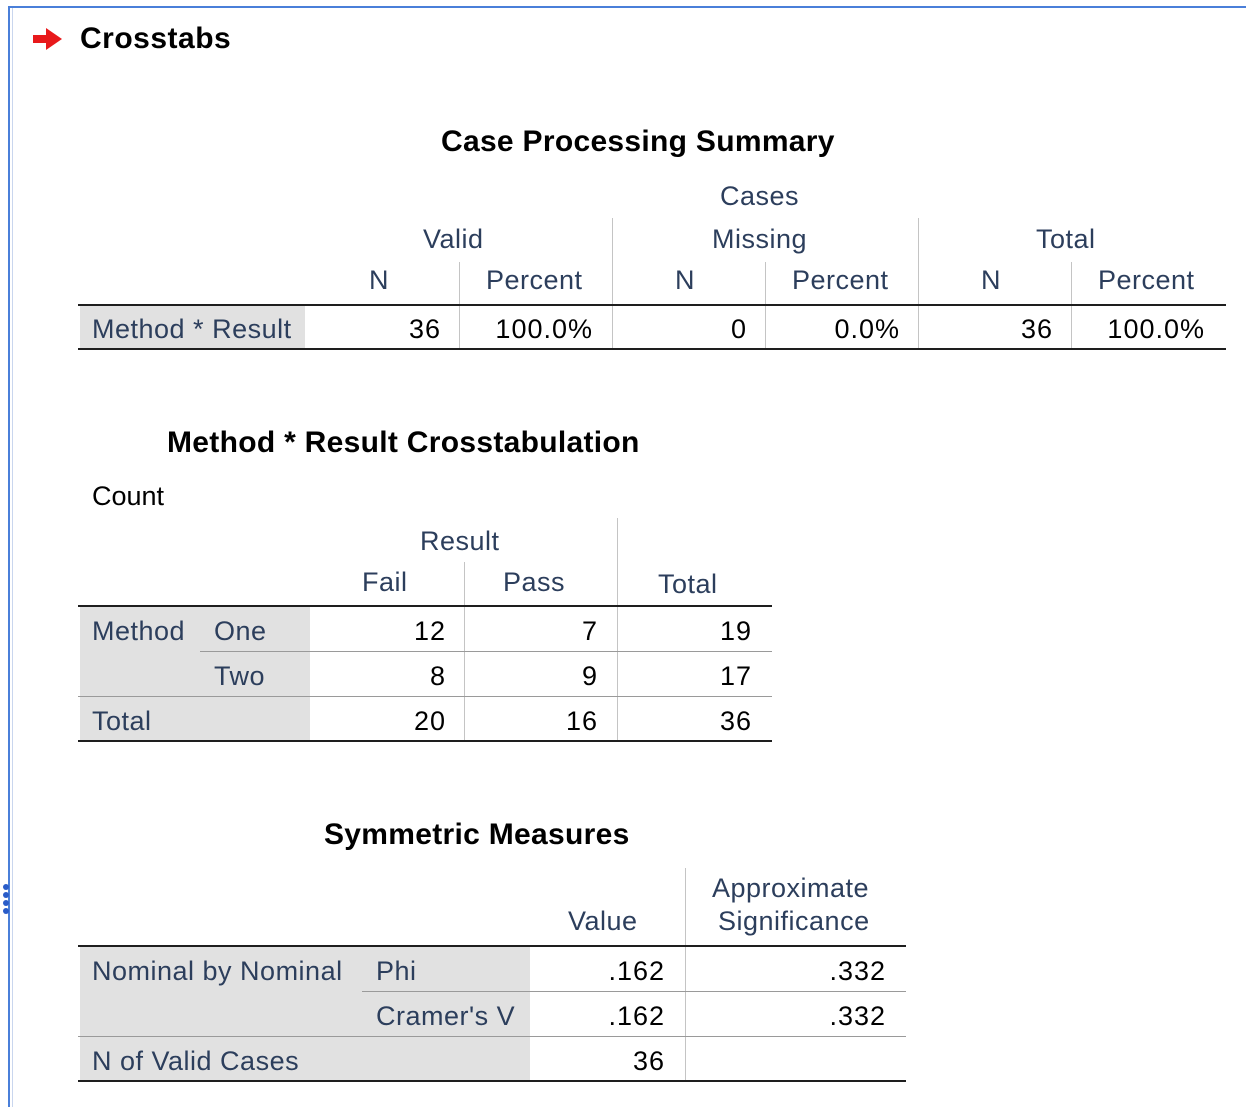 The height and width of the screenshot is (1107, 1246). Describe the element at coordinates (217, 971) in the screenshot. I see `row-group-nominal: Nominal by Nominal` at that location.